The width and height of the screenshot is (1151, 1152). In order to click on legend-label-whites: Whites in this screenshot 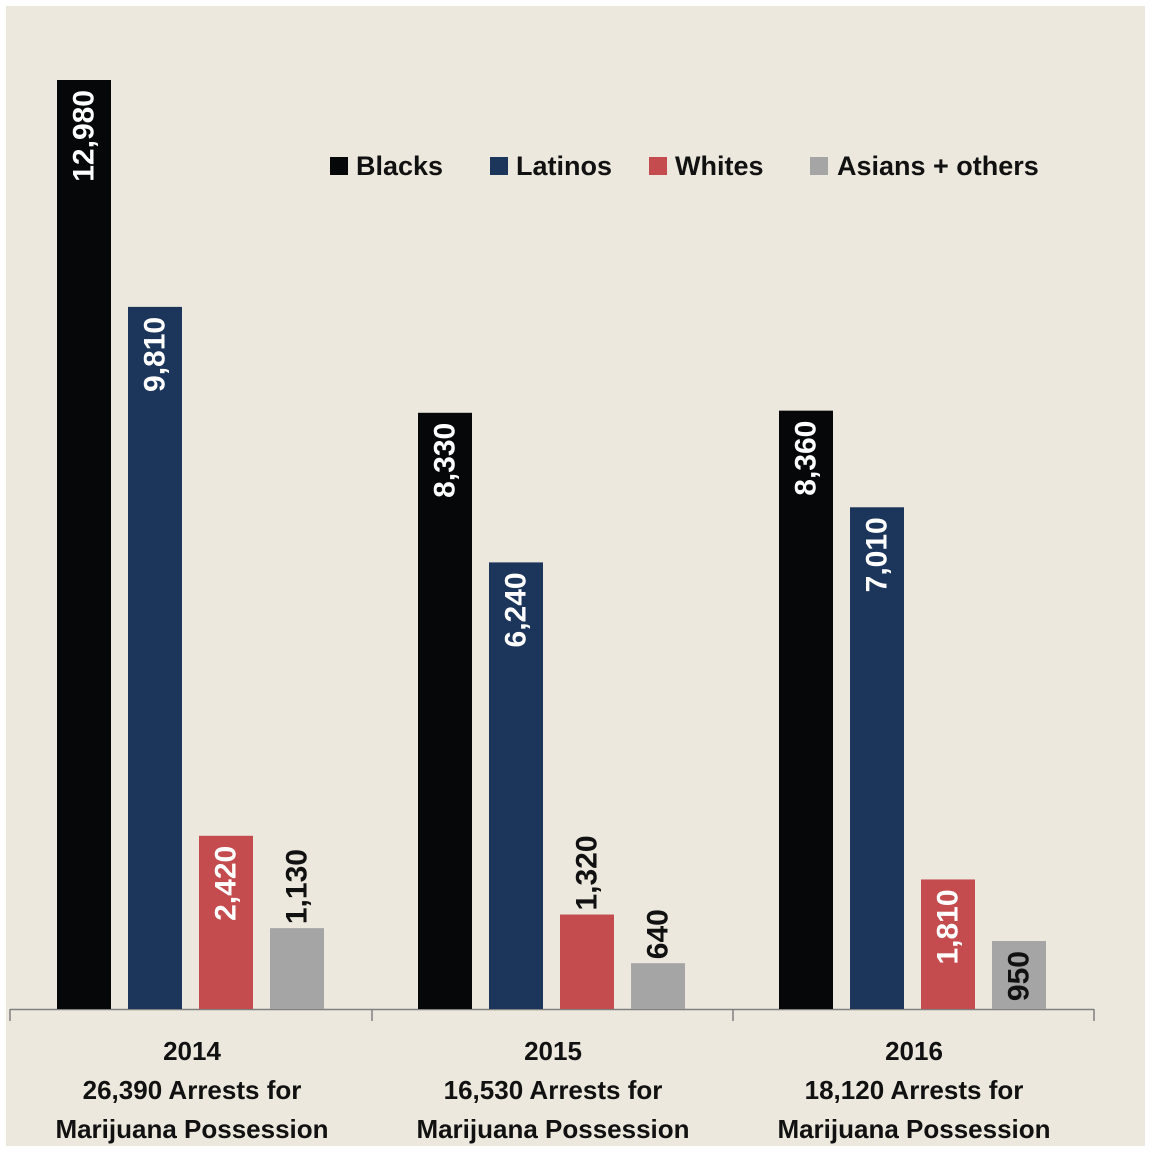, I will do `click(719, 166)`.